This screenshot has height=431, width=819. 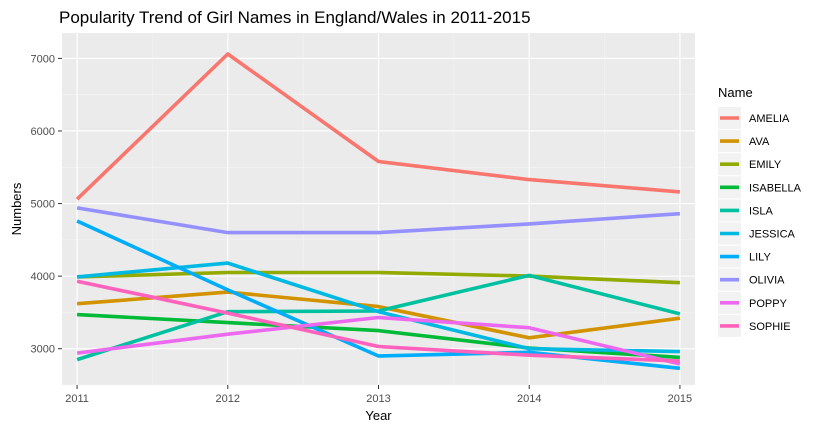 I want to click on legend-title: Name, so click(x=735, y=92).